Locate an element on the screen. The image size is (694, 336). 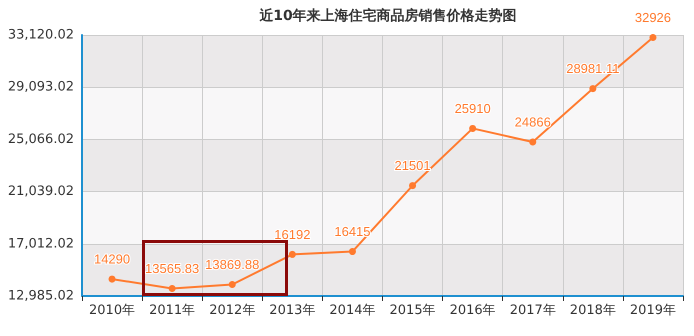
data-label: 13869.88 is located at coordinates (232, 264).